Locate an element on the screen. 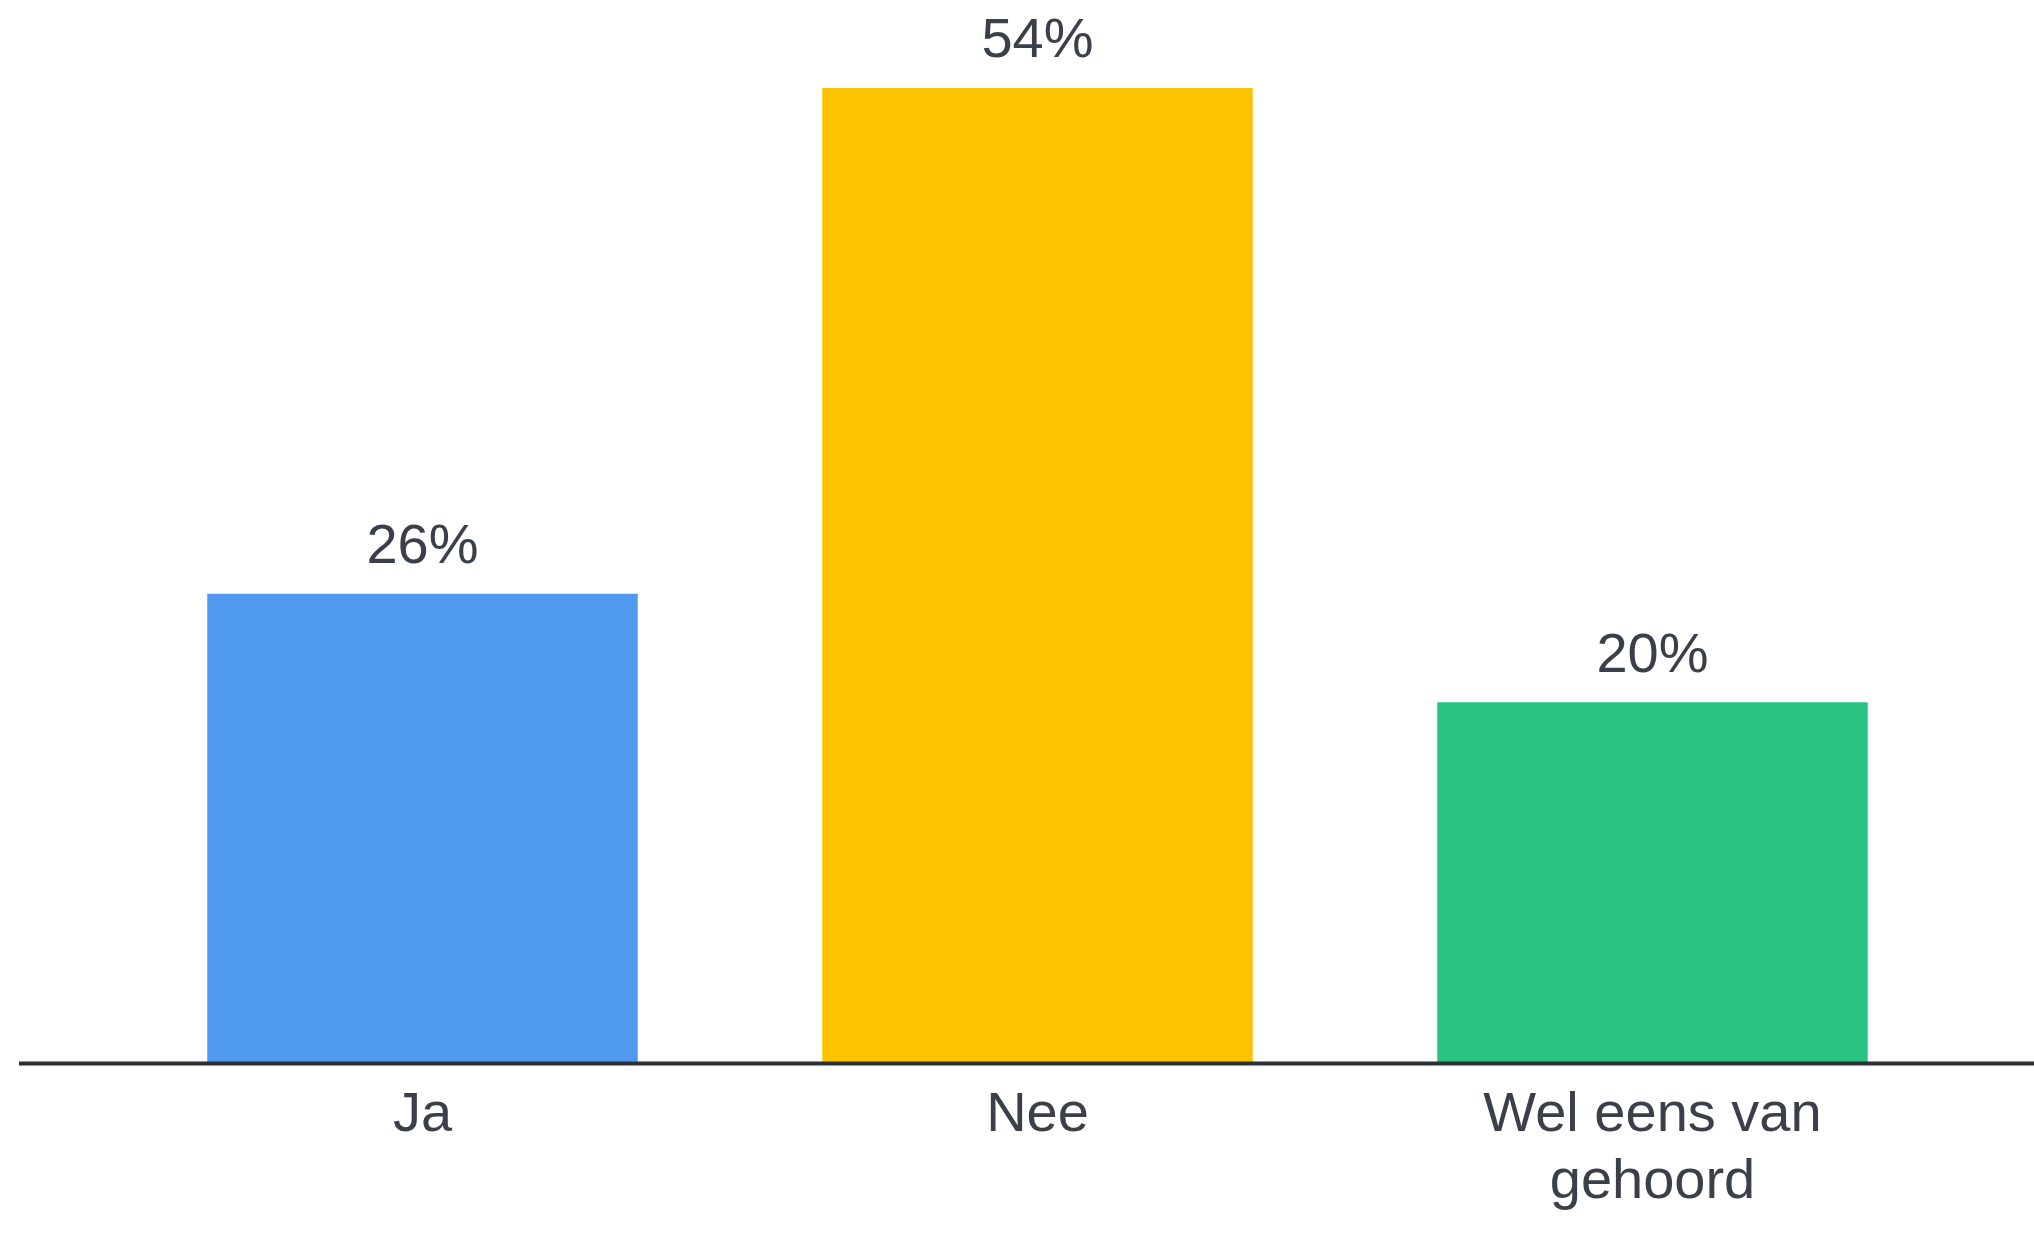 This screenshot has height=1246, width=2034. x-tick-label: Wel eens van gehoord is located at coordinates (1652, 1144).